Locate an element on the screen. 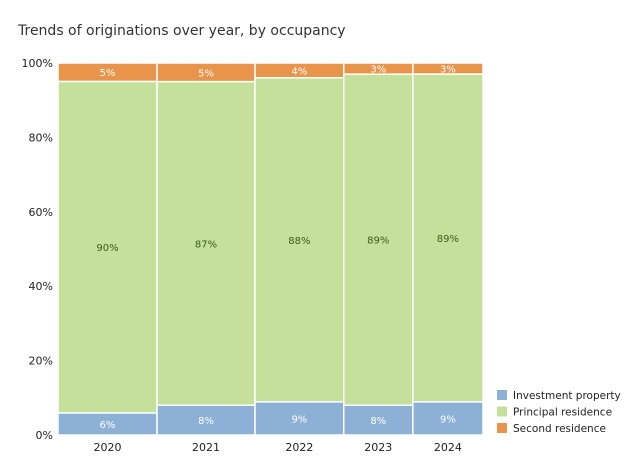 The image size is (642, 473). data-label-2021-2: 5% is located at coordinates (206, 73).